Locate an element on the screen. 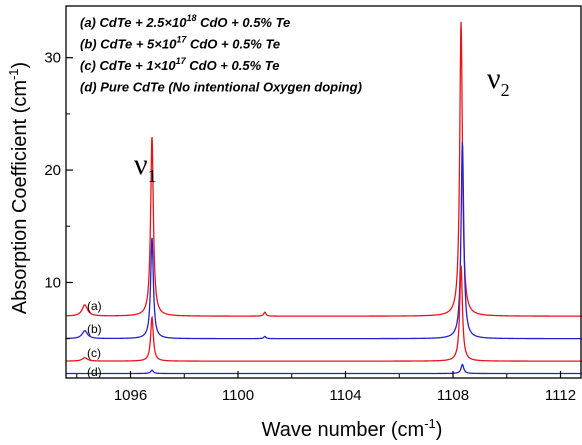  legend-entry-1: (b) CdTe + 5×1017 CdO + 0.5% Te is located at coordinates (180, 43).